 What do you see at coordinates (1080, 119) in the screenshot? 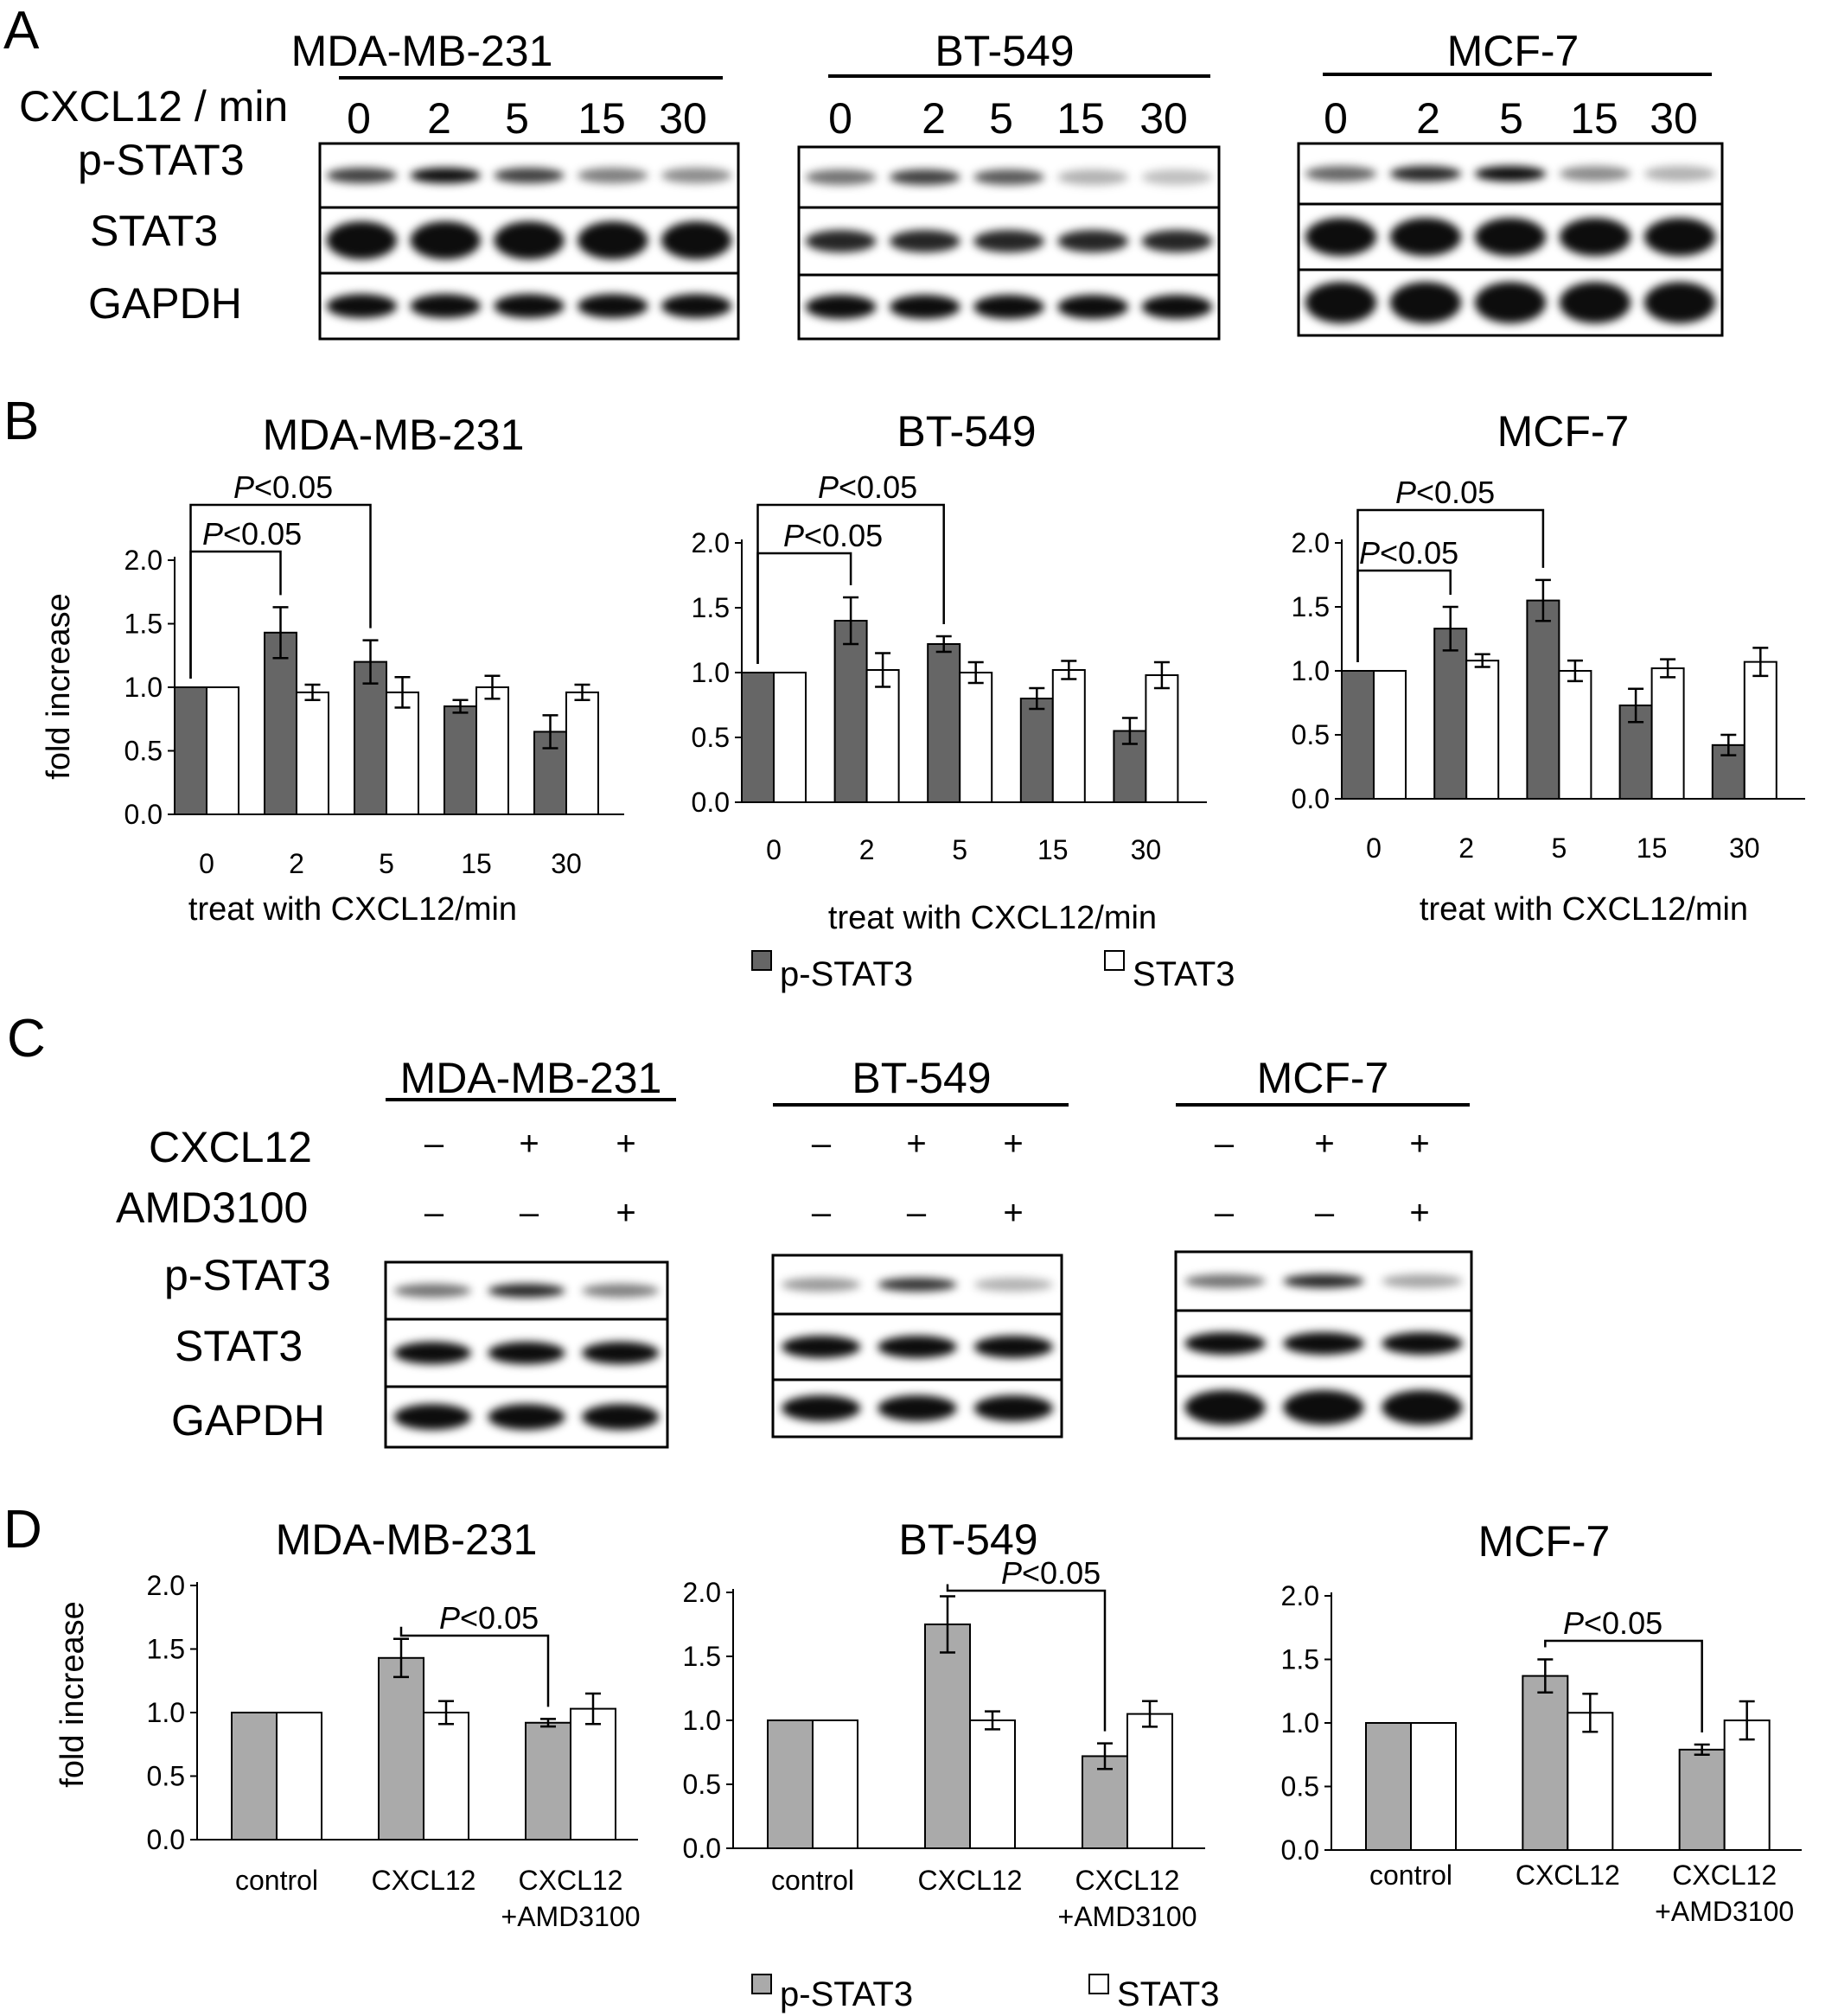
I see `blot-lane-number: 15` at bounding box center [1080, 119].